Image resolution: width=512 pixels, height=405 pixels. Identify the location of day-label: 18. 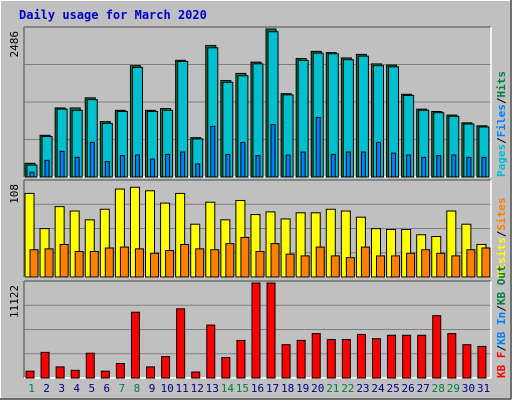
(287, 388).